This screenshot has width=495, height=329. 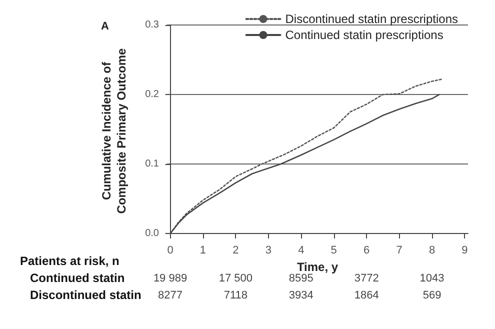 What do you see at coordinates (364, 35) in the screenshot?
I see `legend-label: Continued statin prescriptions` at bounding box center [364, 35].